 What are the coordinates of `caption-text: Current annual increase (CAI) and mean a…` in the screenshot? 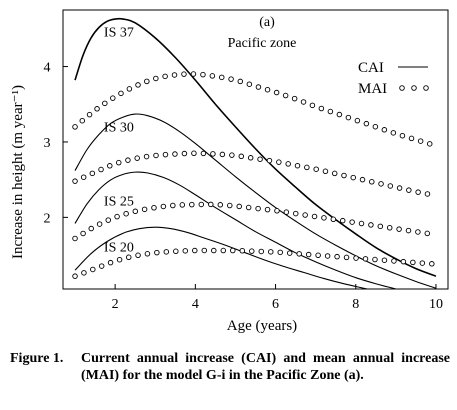 It's located at (265, 367).